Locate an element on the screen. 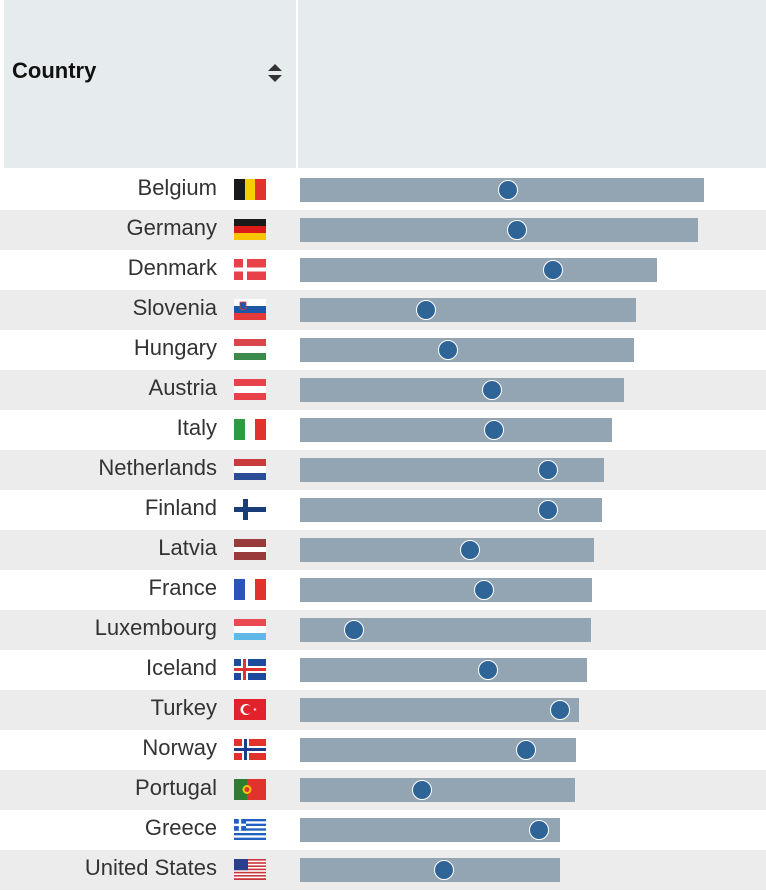 The image size is (766, 892). turkey-flag-icon is located at coordinates (250, 709).